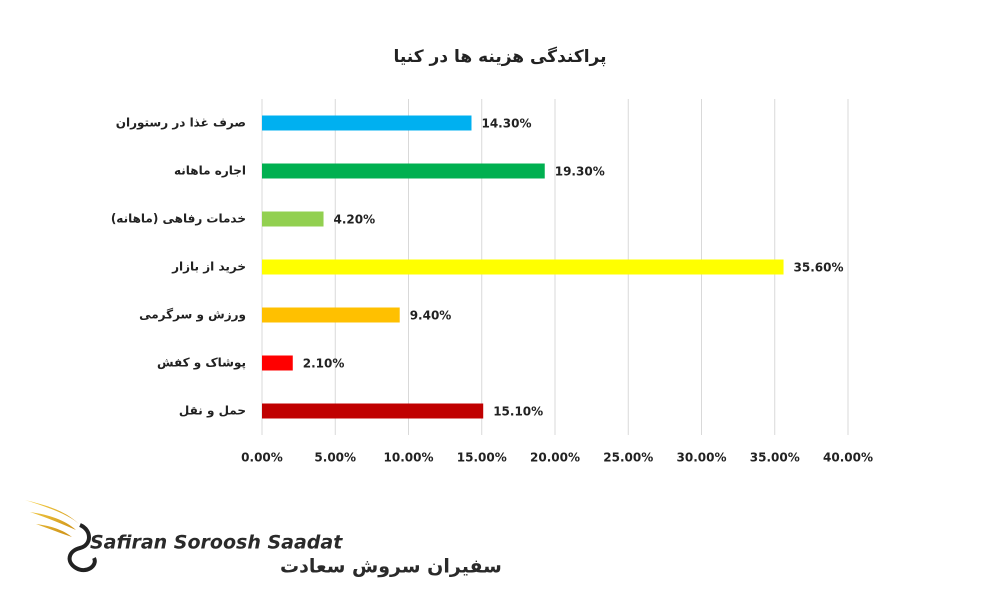 This screenshot has width=1000, height=600. I want to click on logo-swirl, so click(82, 548).